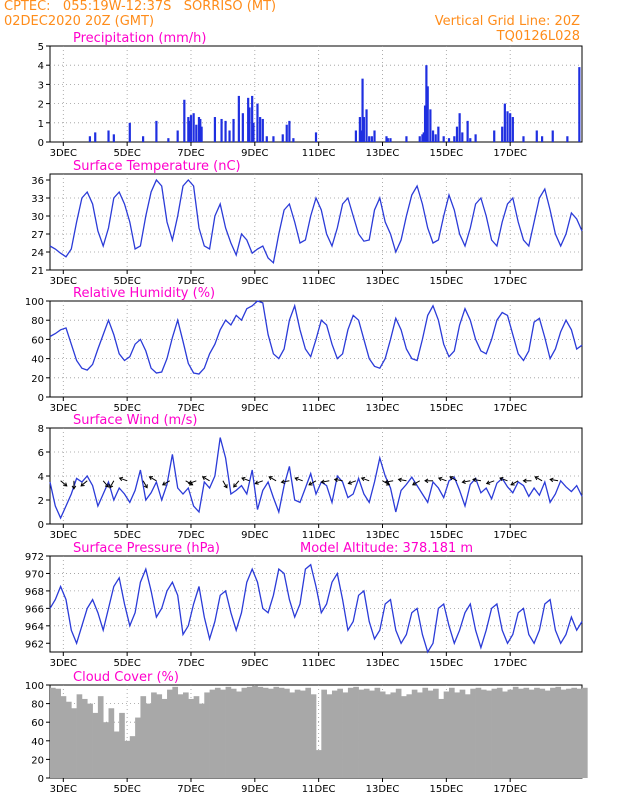  Describe the element at coordinates (37, 217) in the screenshot. I see `y-tick-label: 30` at that location.